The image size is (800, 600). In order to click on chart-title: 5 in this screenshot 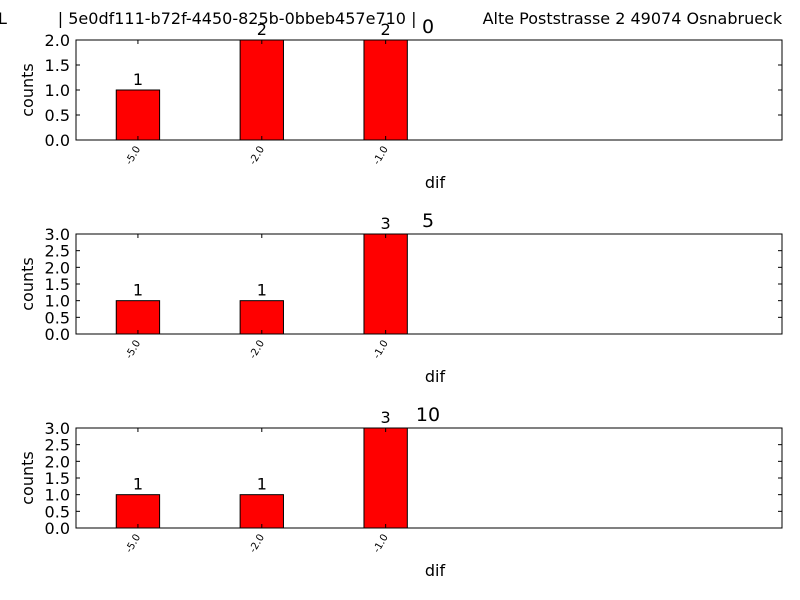, I will do `click(428, 221)`.